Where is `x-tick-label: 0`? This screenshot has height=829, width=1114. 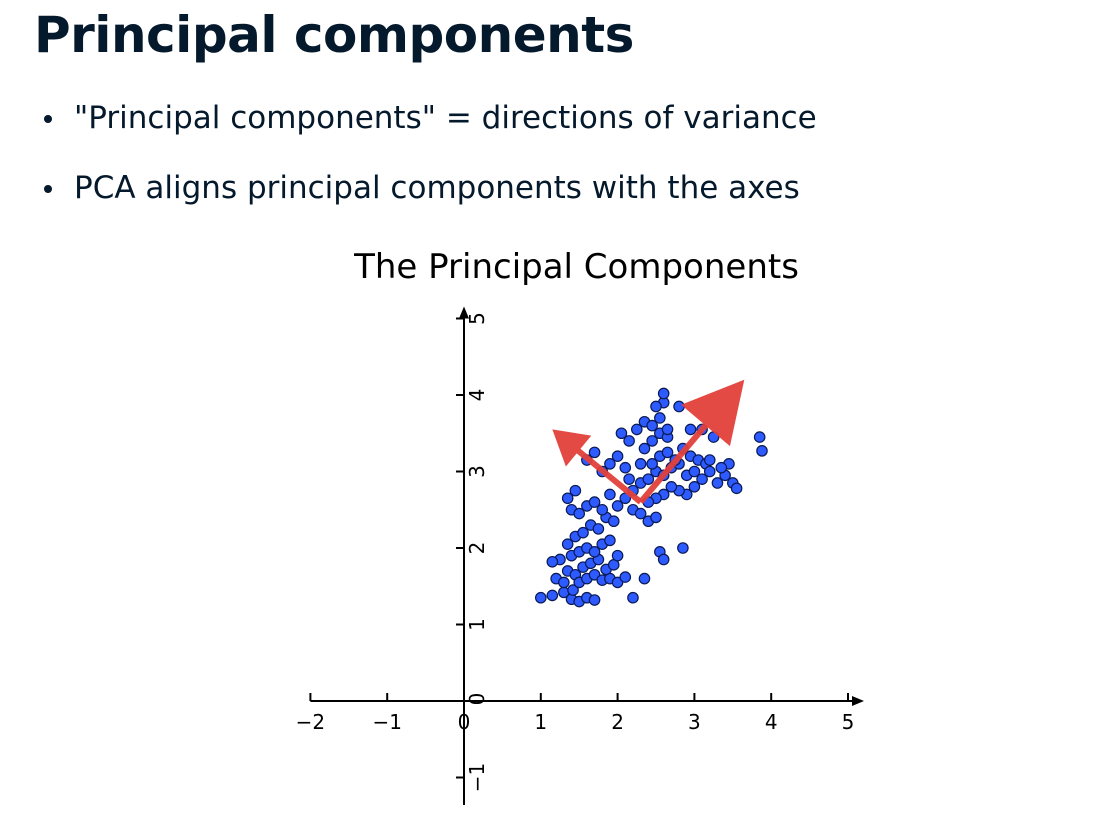
x-tick-label: 0 is located at coordinates (464, 722).